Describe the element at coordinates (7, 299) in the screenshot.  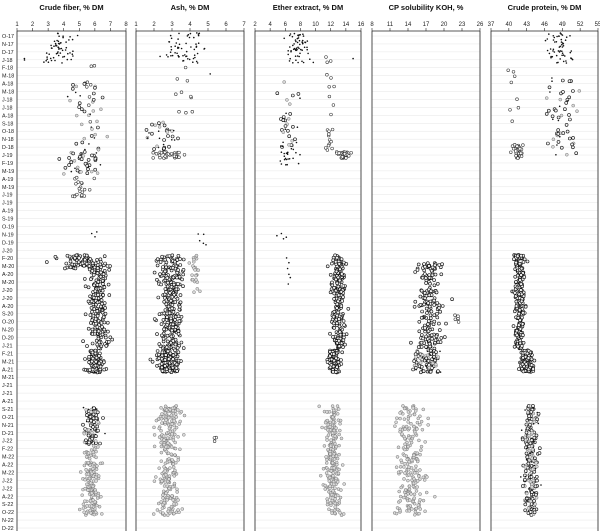
I see `month-tick-label: J-20` at that location.